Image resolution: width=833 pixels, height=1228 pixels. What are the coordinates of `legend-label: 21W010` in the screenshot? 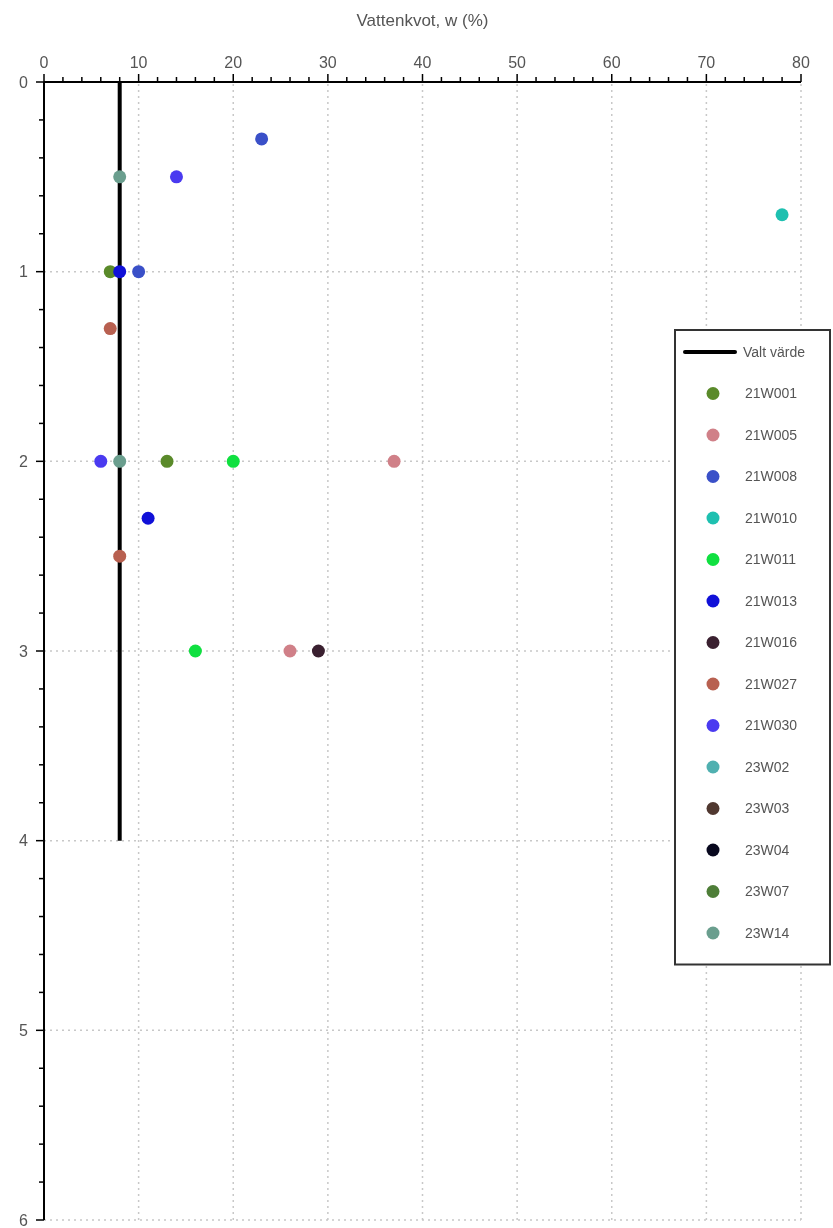 It's located at (771, 517).